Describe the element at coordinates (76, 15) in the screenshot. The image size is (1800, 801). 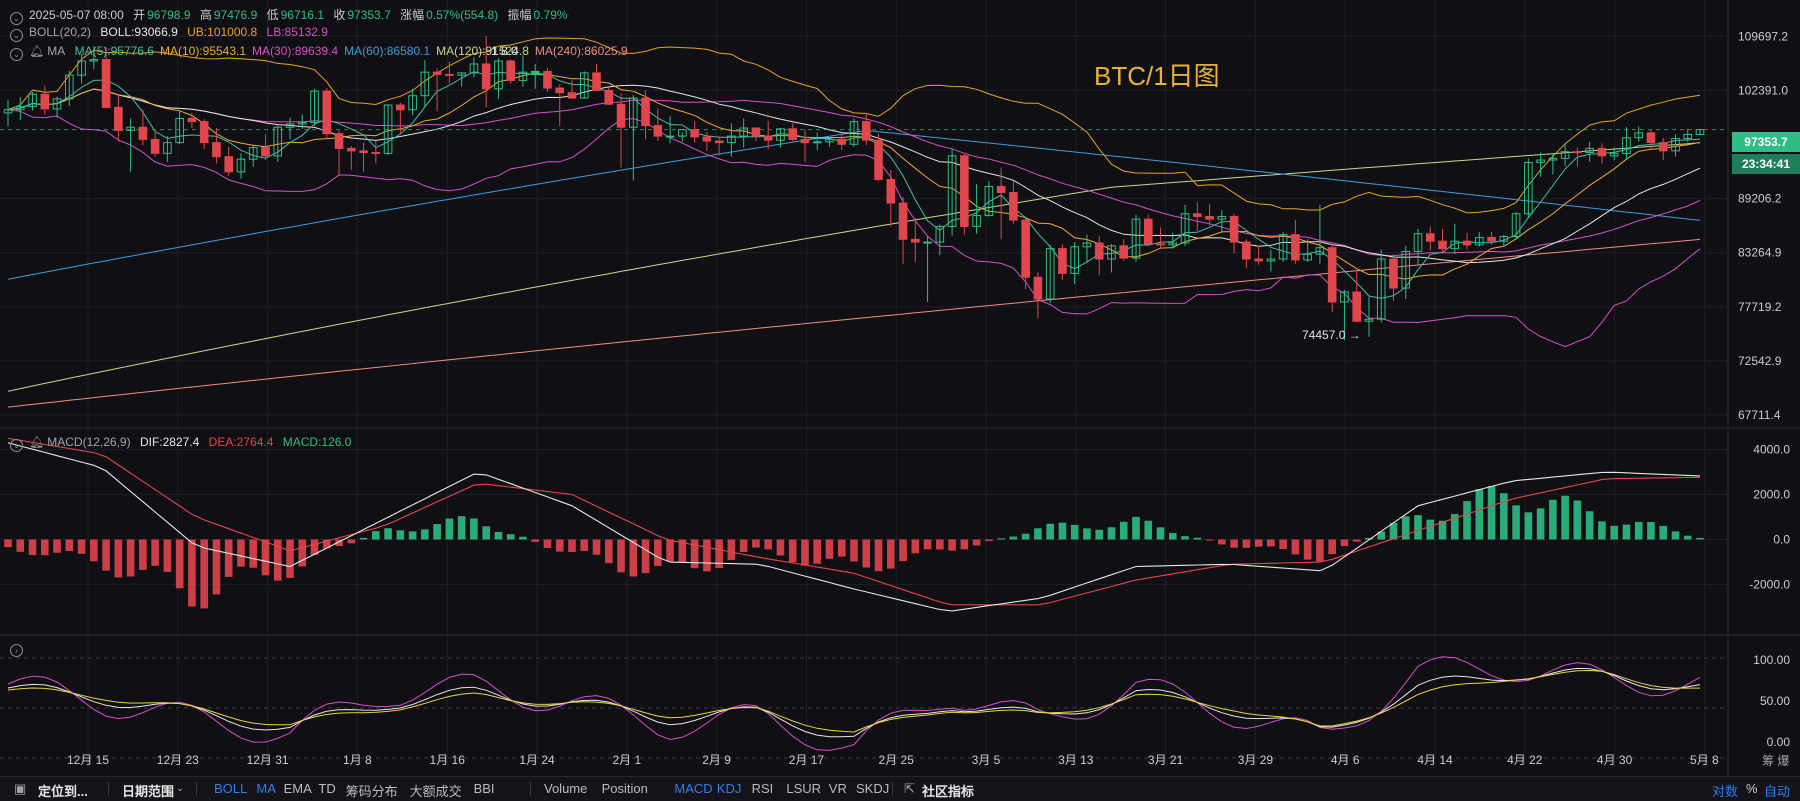
I see `candle-datetime: 2025-05-07 08:00` at that location.